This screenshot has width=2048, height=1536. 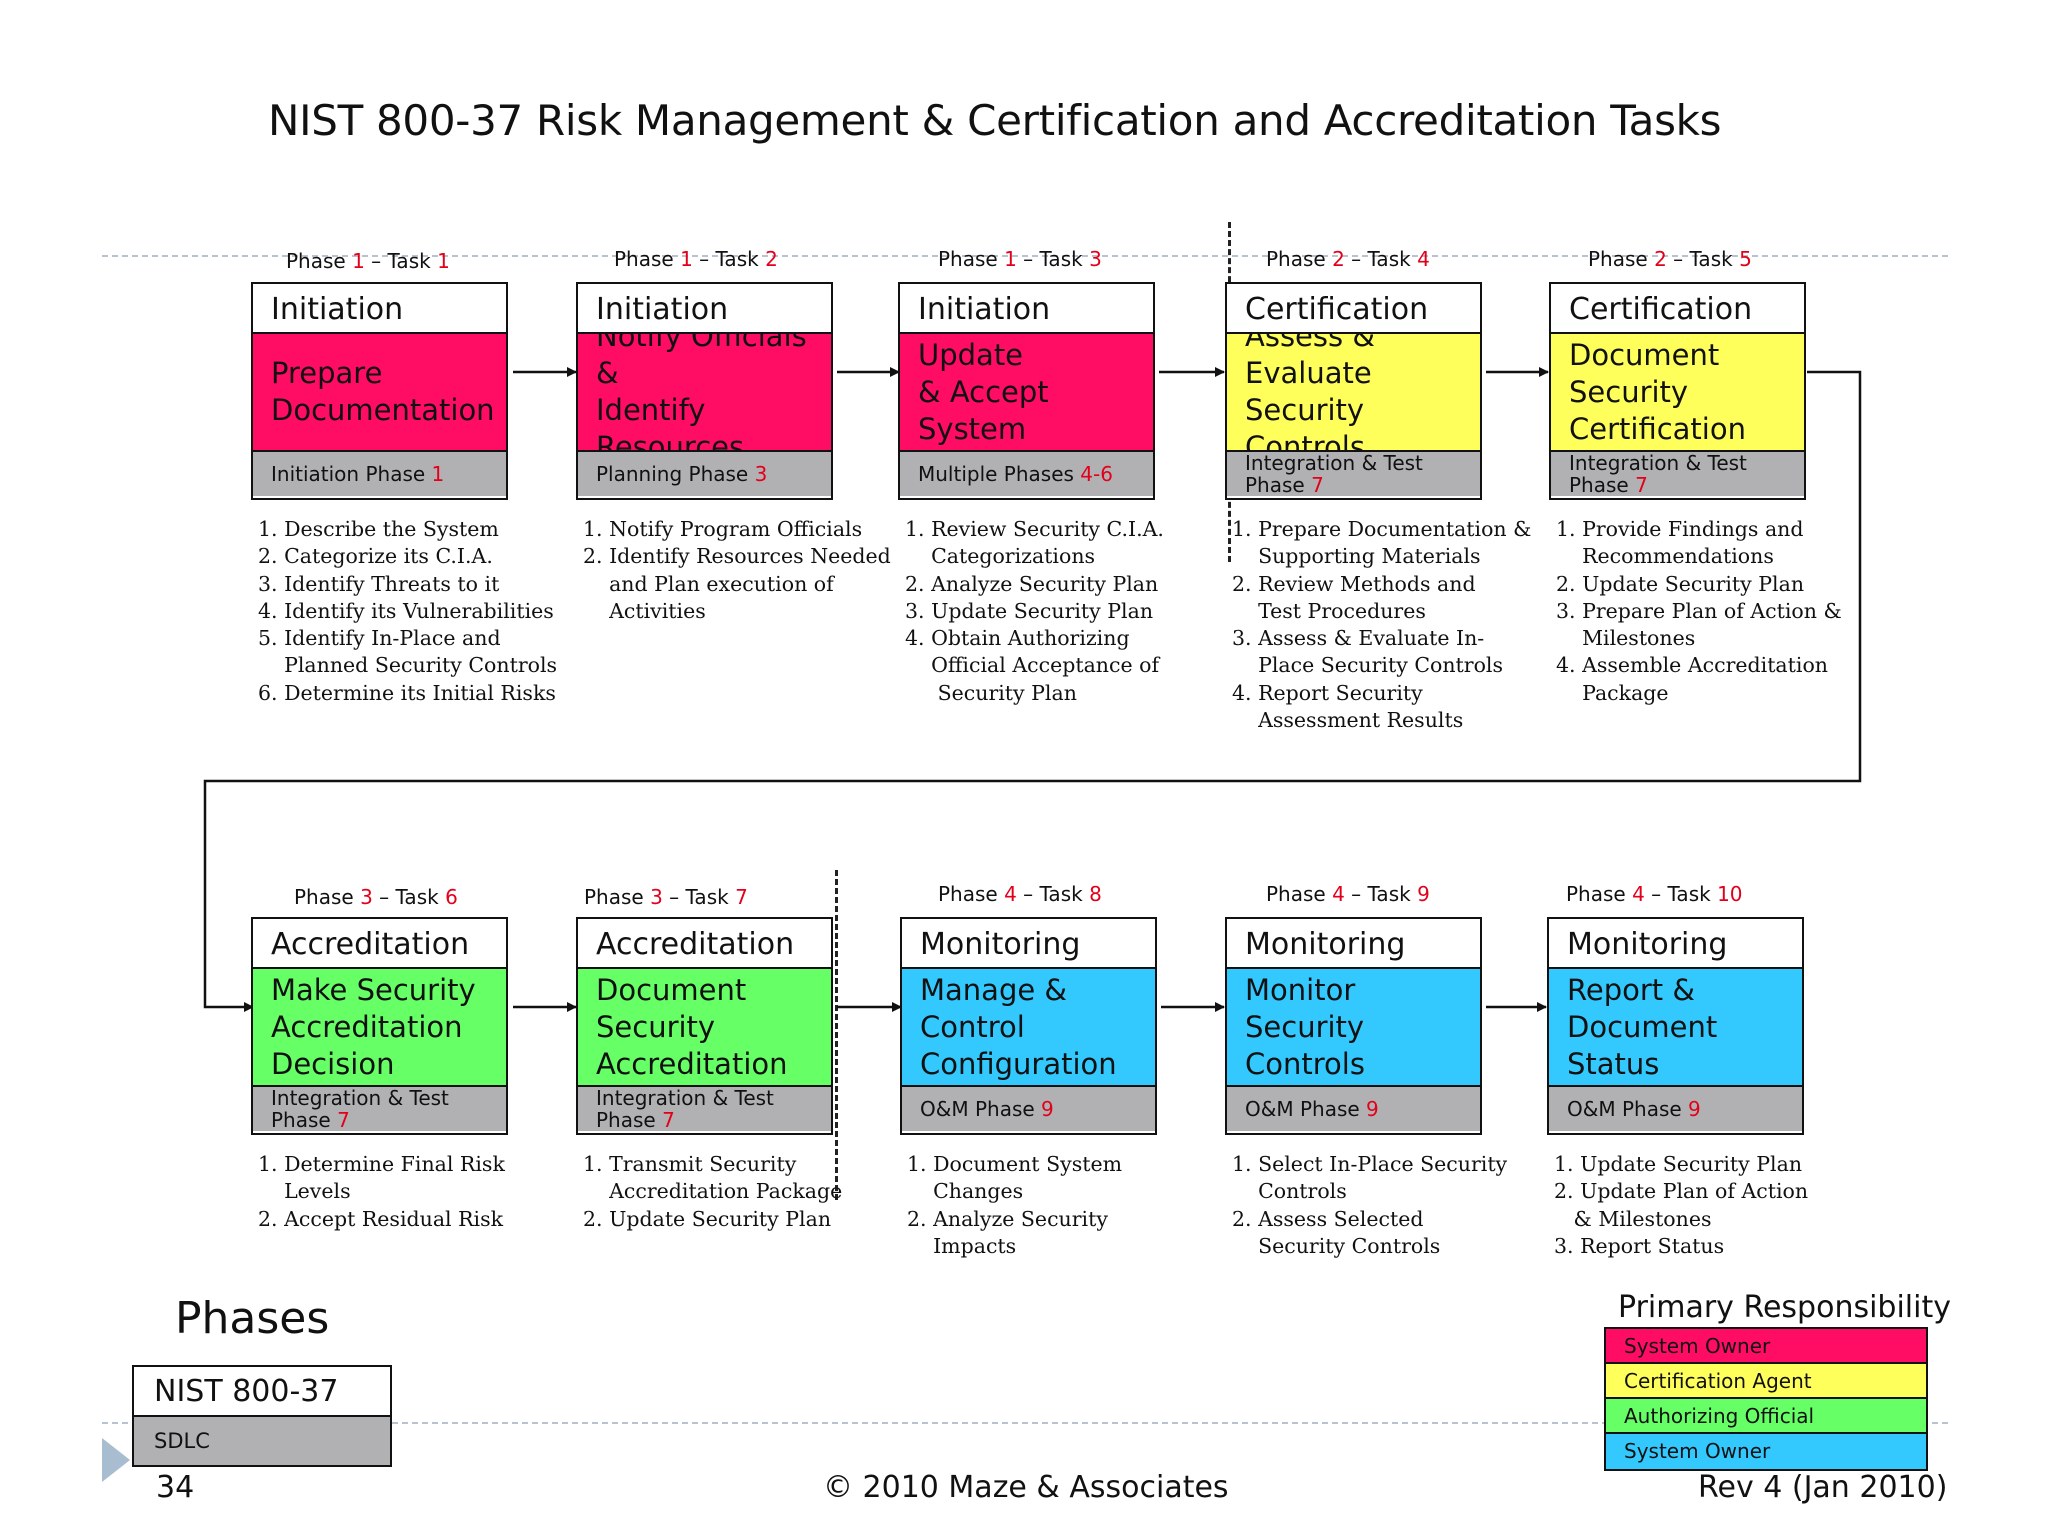 What do you see at coordinates (381, 1164) in the screenshot?
I see `list-item: 1. Determine Final Risk` at bounding box center [381, 1164].